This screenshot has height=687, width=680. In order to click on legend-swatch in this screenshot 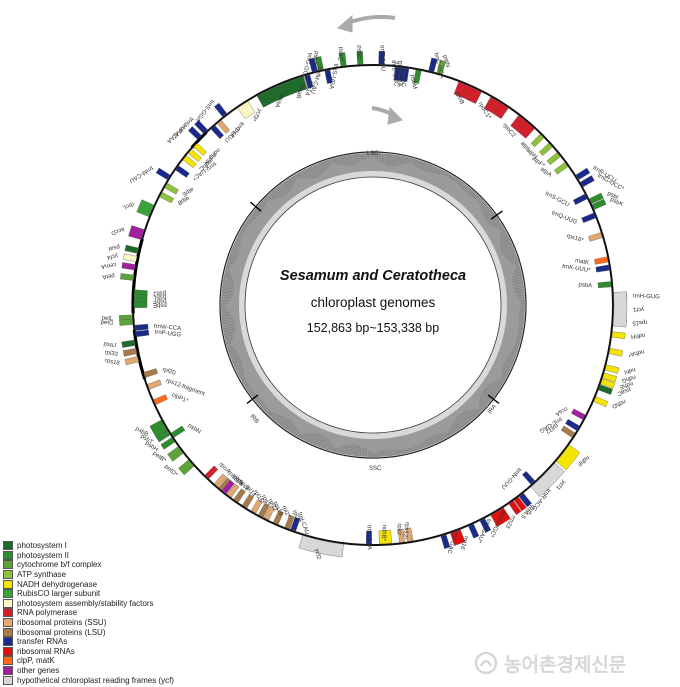, I will do `click(8, 671)`.